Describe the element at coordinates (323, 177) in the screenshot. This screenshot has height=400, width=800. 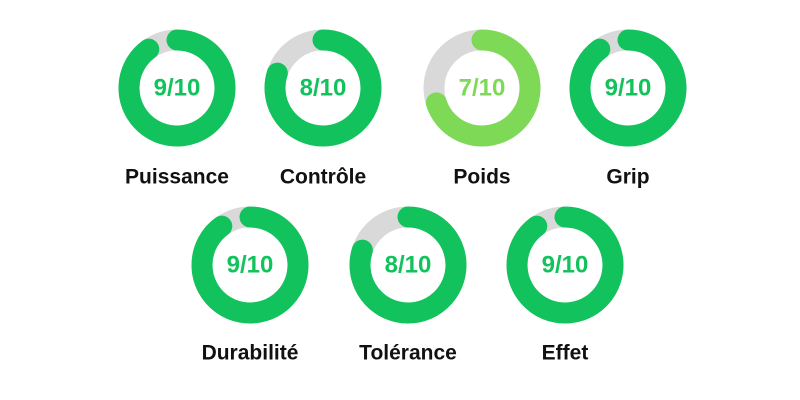
I see `rating-name: Contrôle` at that location.